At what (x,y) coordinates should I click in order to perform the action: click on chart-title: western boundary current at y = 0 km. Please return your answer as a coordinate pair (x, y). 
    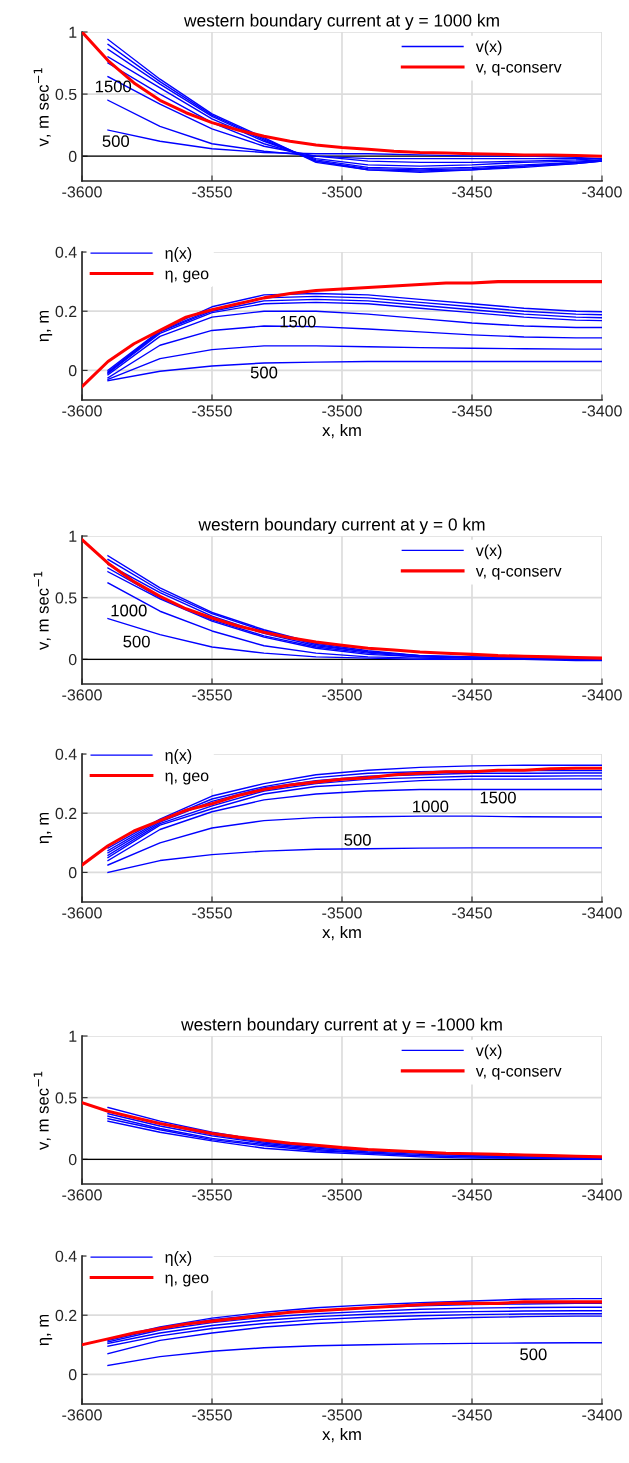
    Looking at the image, I should click on (341, 526).